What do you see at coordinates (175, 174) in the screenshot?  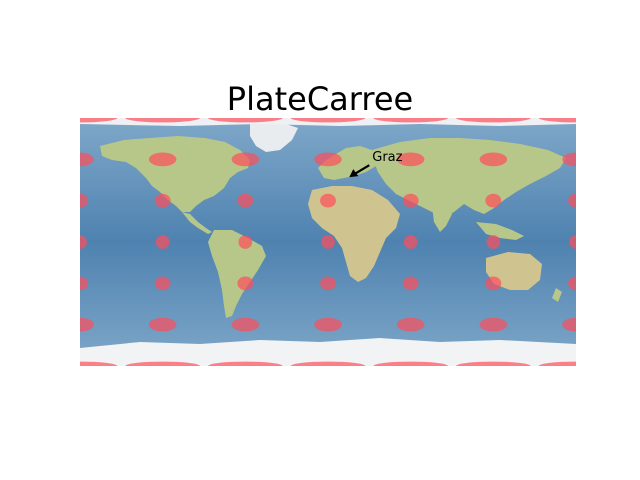 I see `land-north-america` at bounding box center [175, 174].